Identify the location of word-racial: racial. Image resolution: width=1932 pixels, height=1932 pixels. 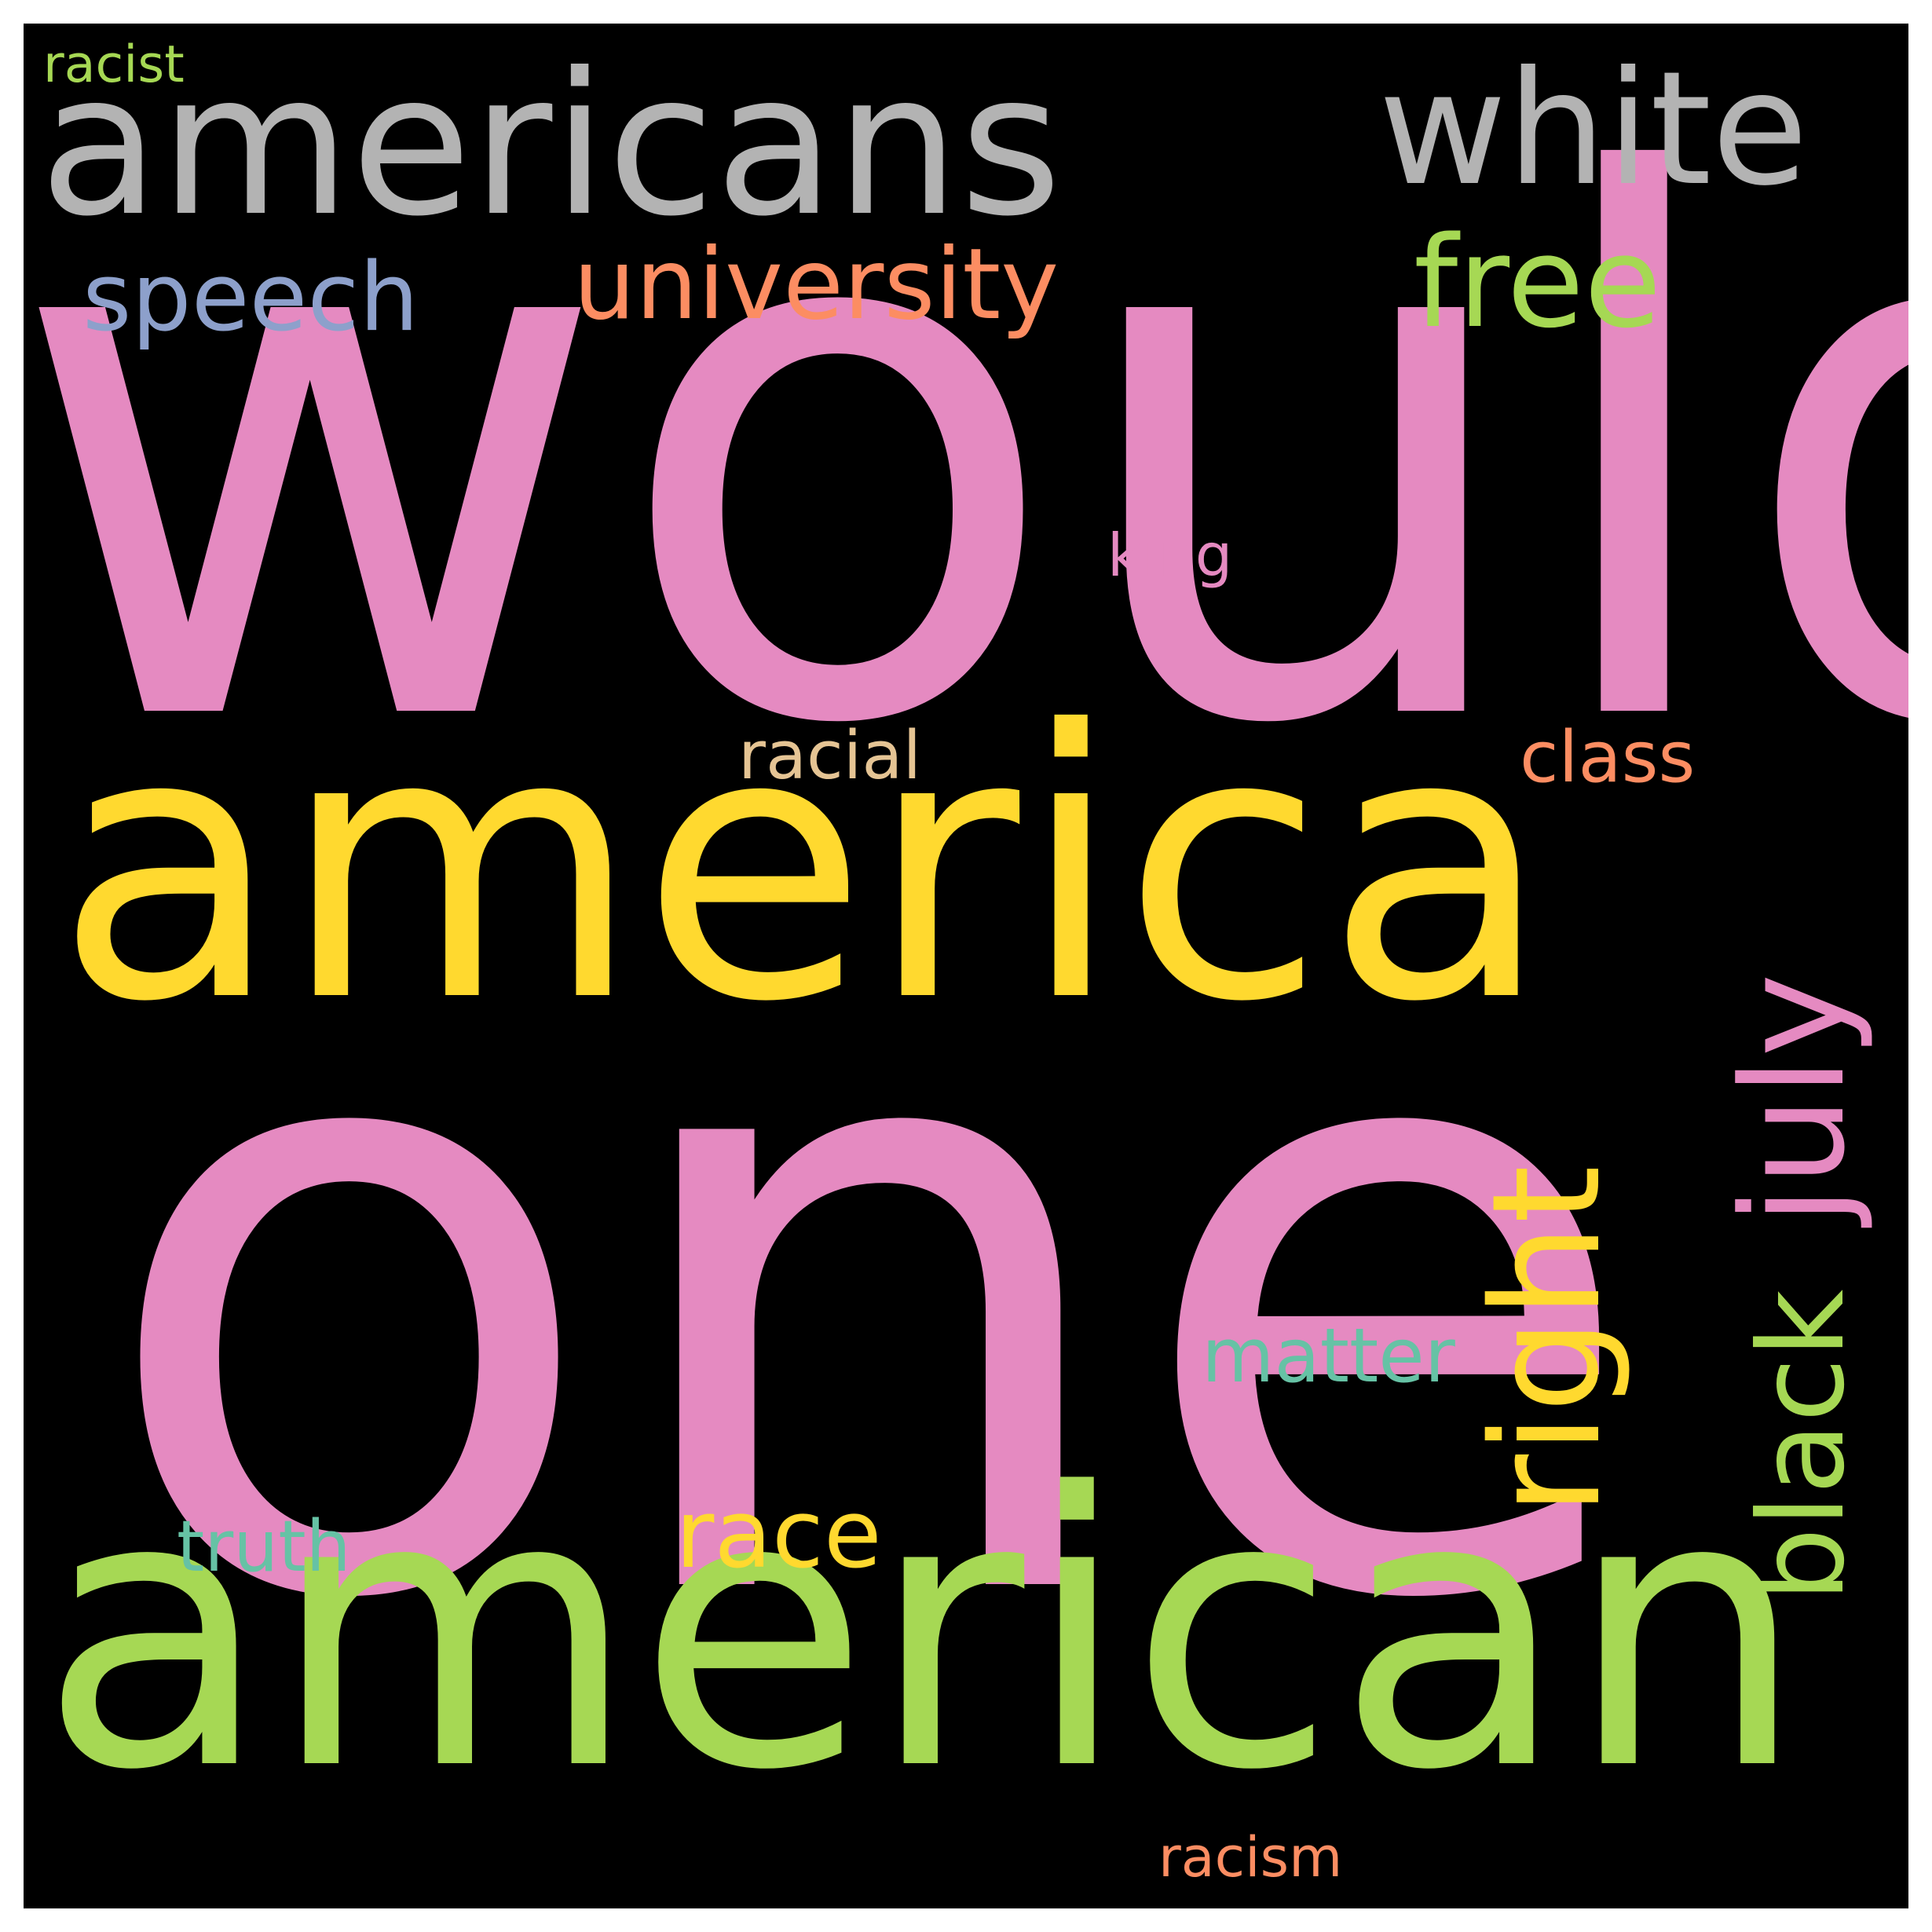
(830, 756).